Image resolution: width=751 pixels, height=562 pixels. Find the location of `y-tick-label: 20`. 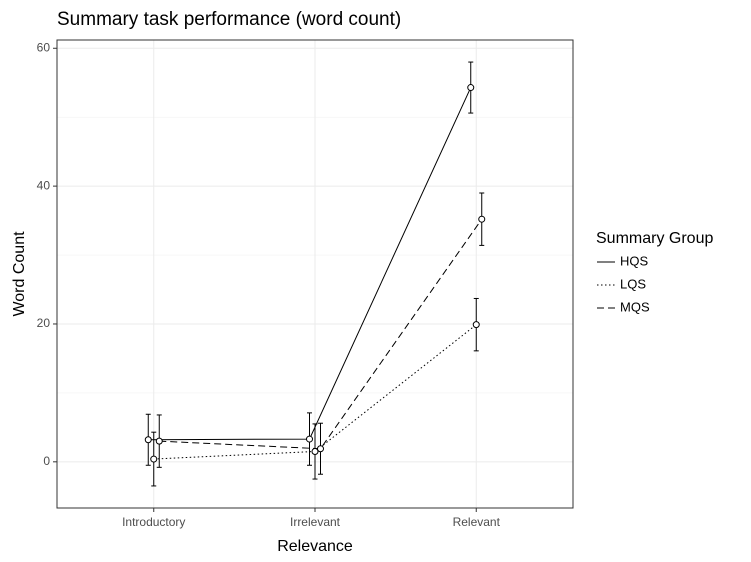

y-tick-label: 20 is located at coordinates (44, 323).